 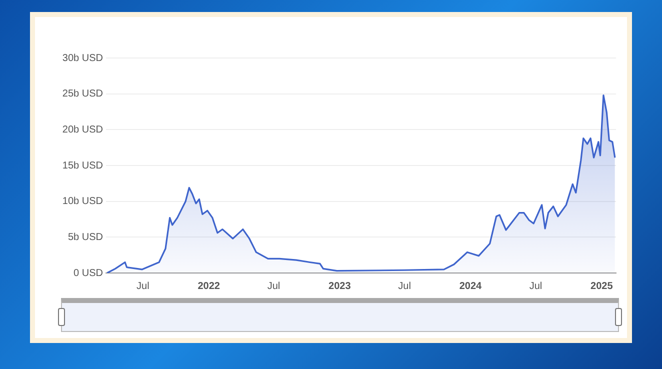 What do you see at coordinates (82, 94) in the screenshot?
I see `y-tick-label: 25b USD` at bounding box center [82, 94].